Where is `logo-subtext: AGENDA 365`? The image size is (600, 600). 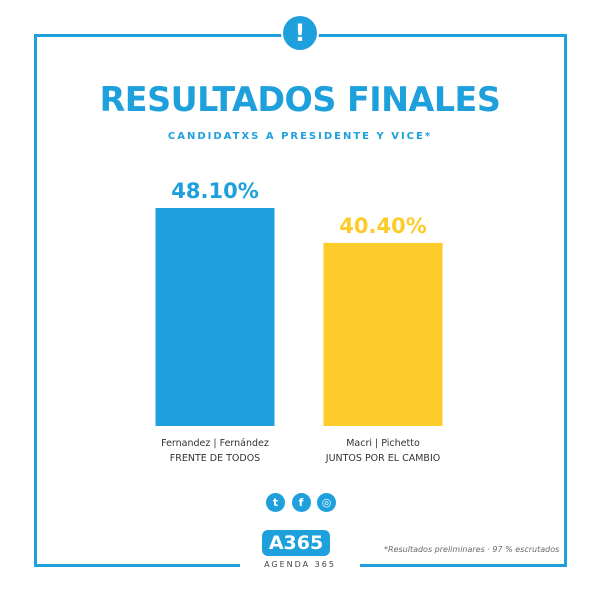
logo-subtext: AGENDA 365 is located at coordinates (300, 564).